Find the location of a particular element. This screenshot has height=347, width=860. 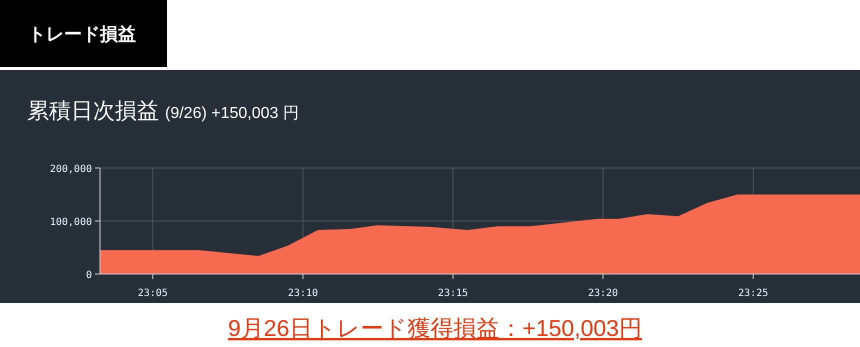

text: 9月26日トレード獲得損益：+150,003円 is located at coordinates (435, 328).